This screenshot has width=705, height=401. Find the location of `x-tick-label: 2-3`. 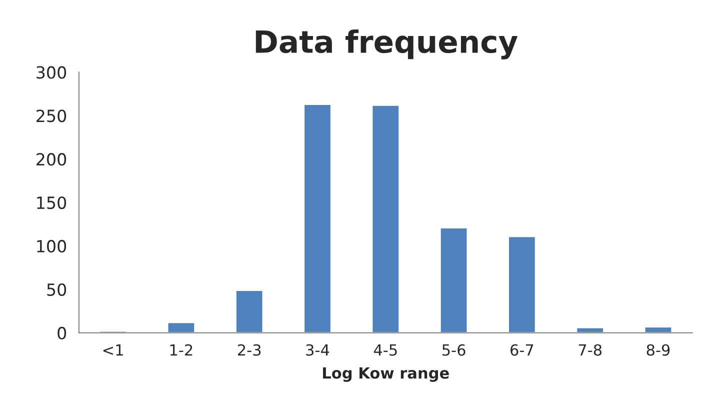

x-tick-label: 2-3 is located at coordinates (249, 350).